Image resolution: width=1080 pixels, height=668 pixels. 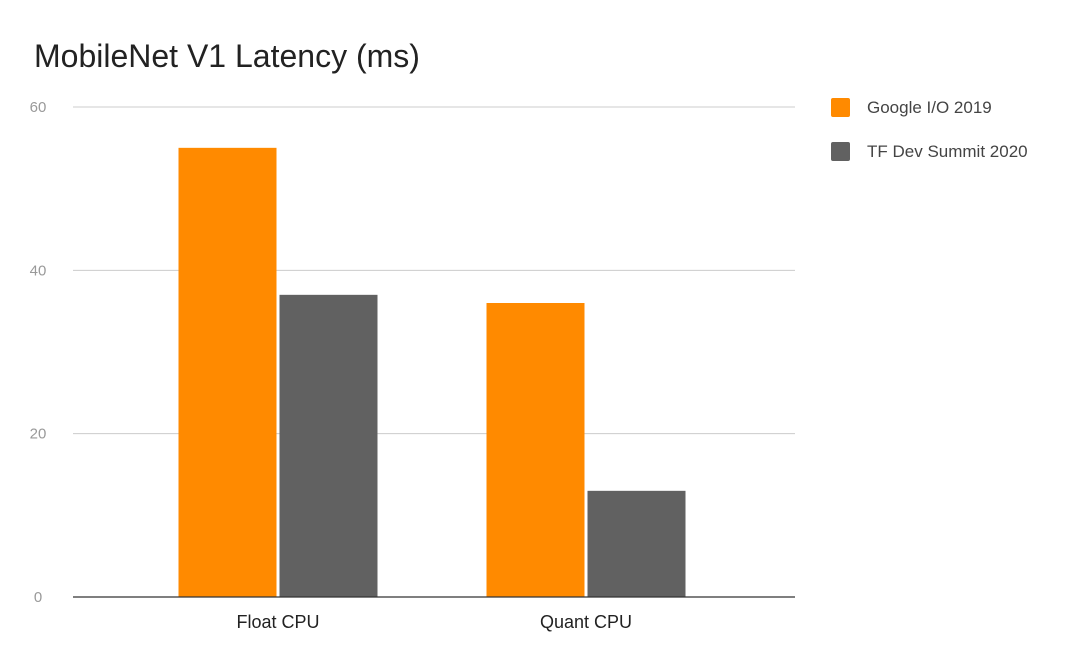 What do you see at coordinates (227, 372) in the screenshot?
I see `bar-google-i-o-2019-float-cpu` at bounding box center [227, 372].